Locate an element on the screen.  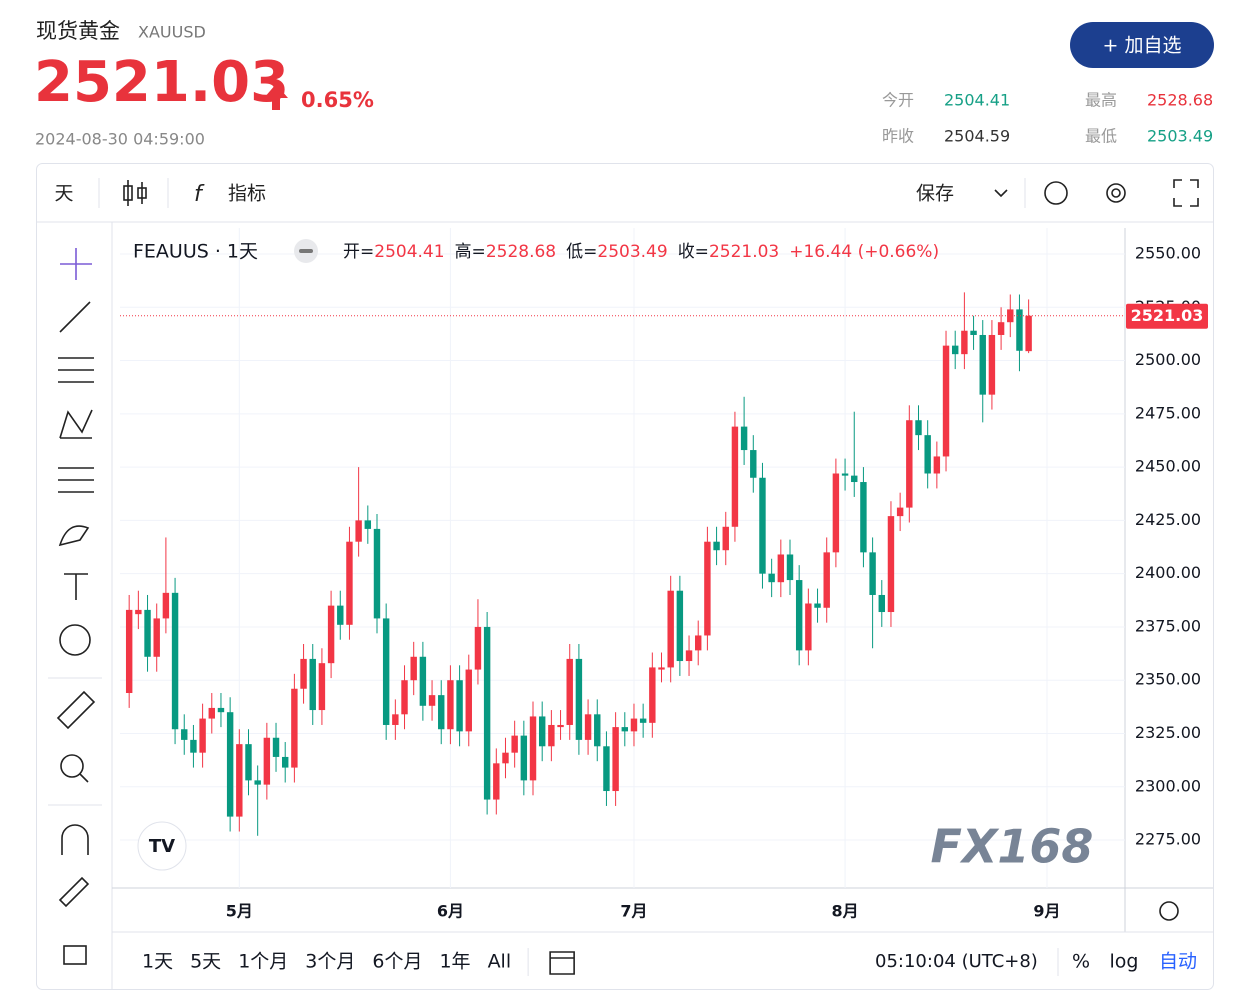
y-tick-label: 2350.00 is located at coordinates (1168, 679).